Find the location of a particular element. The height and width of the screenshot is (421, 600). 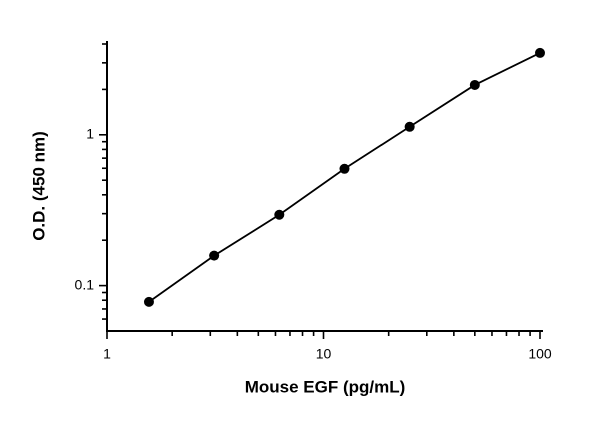

x-tick-label: 10 is located at coordinates (324, 354).